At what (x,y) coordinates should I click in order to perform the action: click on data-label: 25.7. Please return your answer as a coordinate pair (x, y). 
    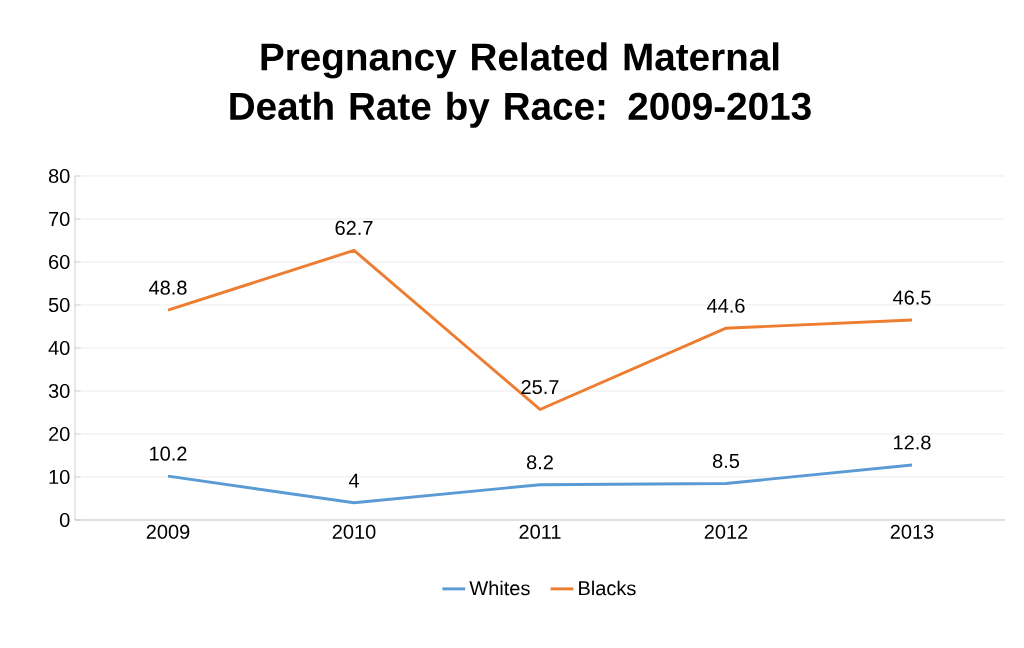
    Looking at the image, I should click on (540, 387).